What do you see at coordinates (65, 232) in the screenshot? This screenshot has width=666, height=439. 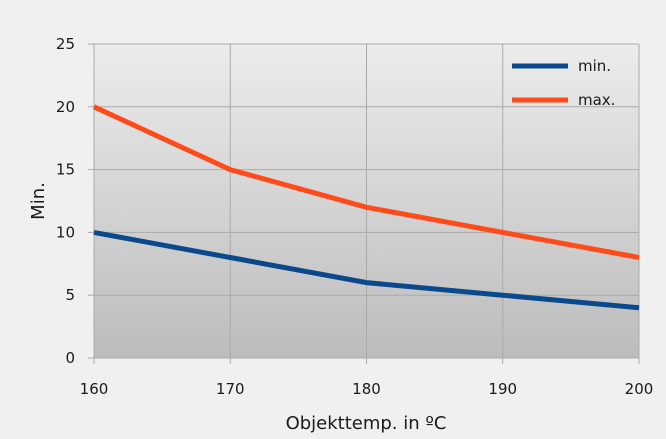 I see `y-tick-label: 10` at bounding box center [65, 232].